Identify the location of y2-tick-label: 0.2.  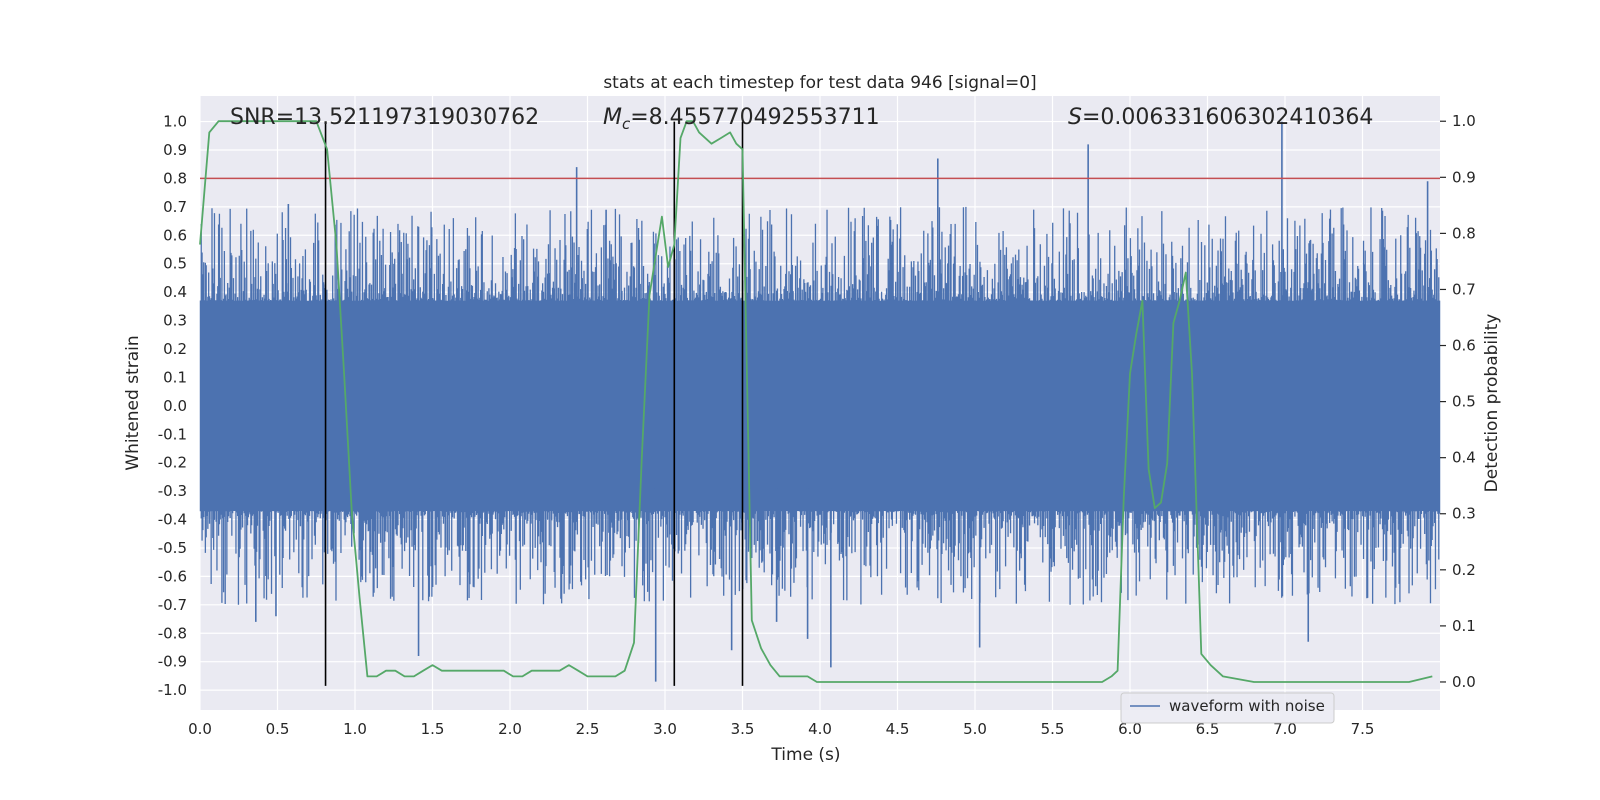
(1464, 570).